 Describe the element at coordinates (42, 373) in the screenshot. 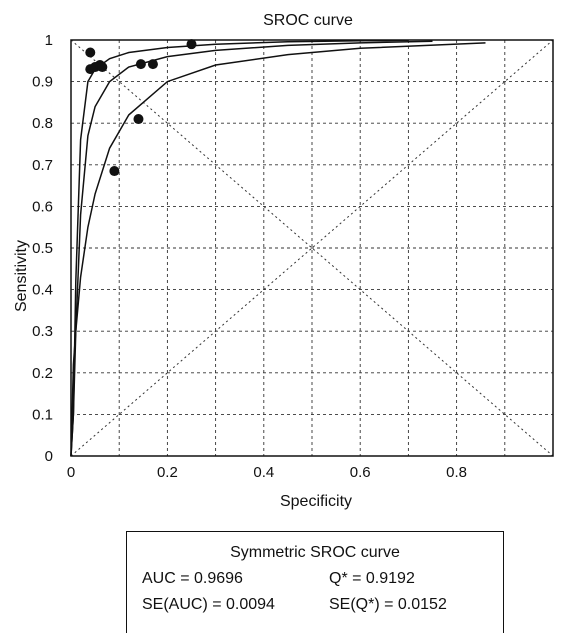

I see `y-tick-label: 0.2` at that location.